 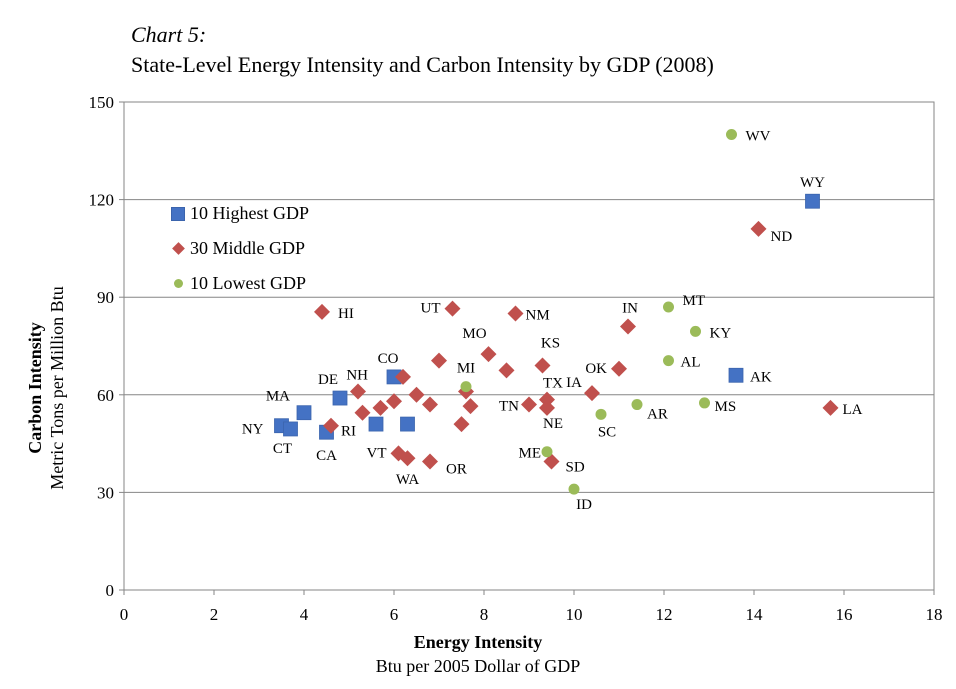 I want to click on point-label: MS, so click(x=726, y=407).